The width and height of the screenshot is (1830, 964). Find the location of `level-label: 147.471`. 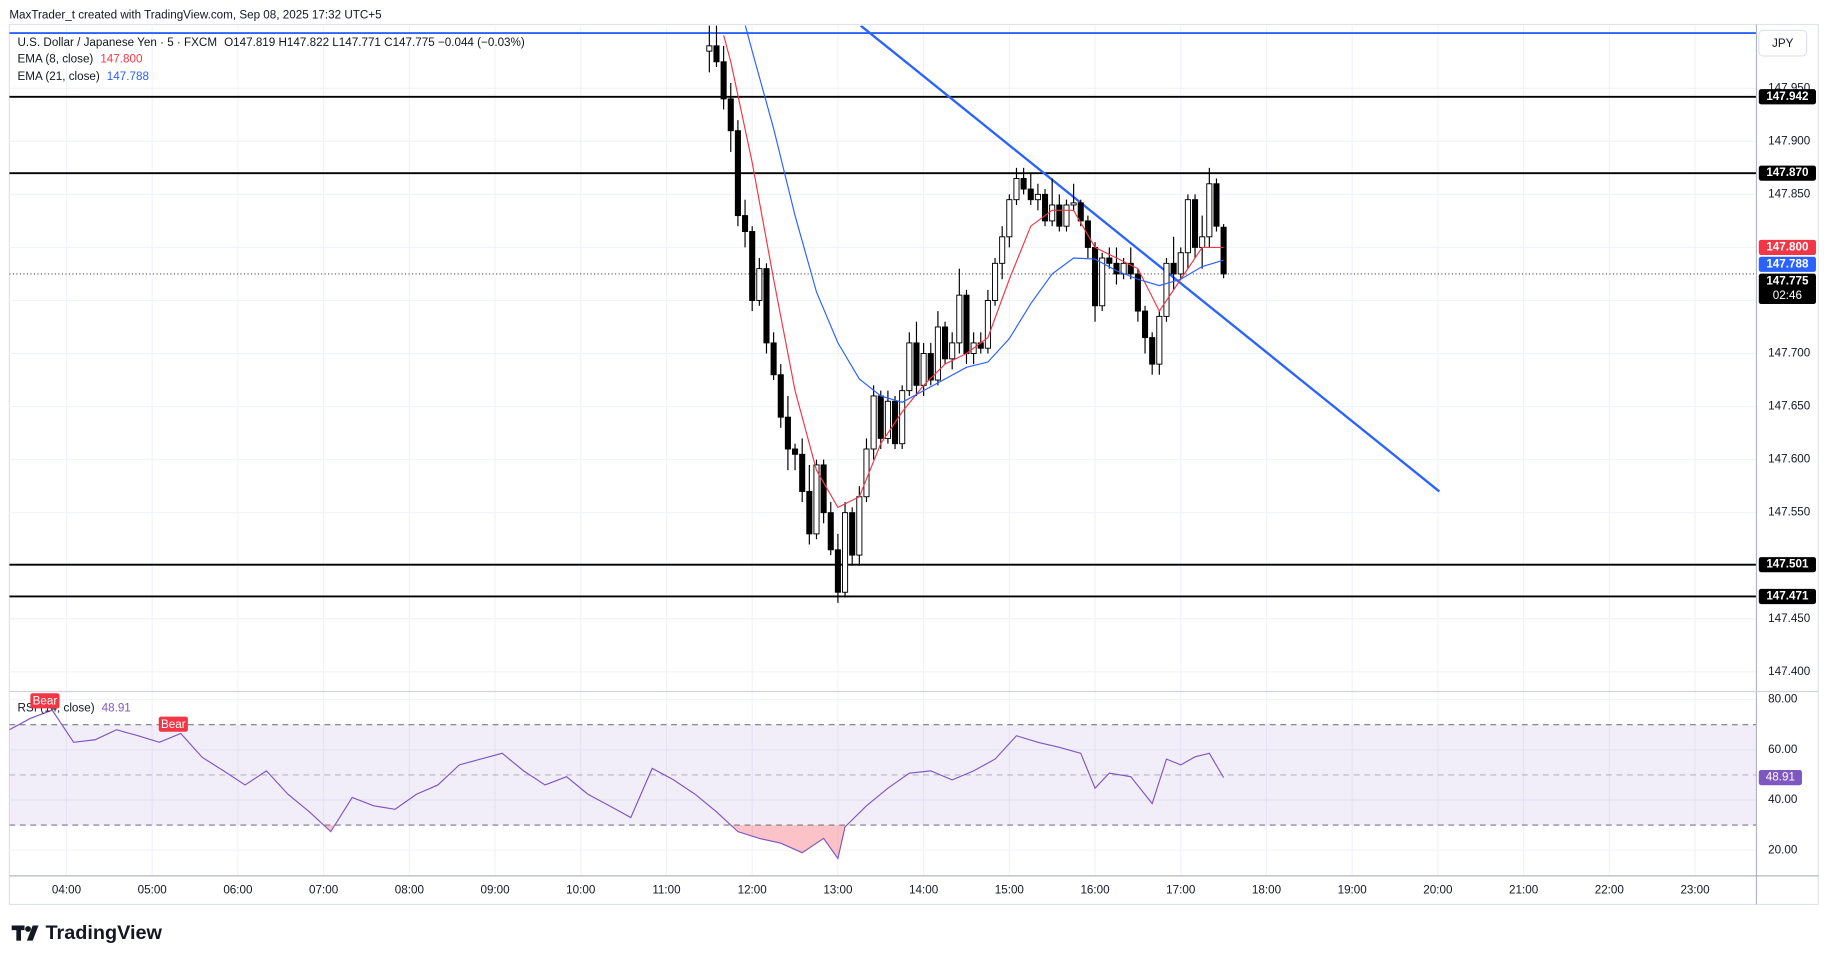

level-label: 147.471 is located at coordinates (1787, 596).